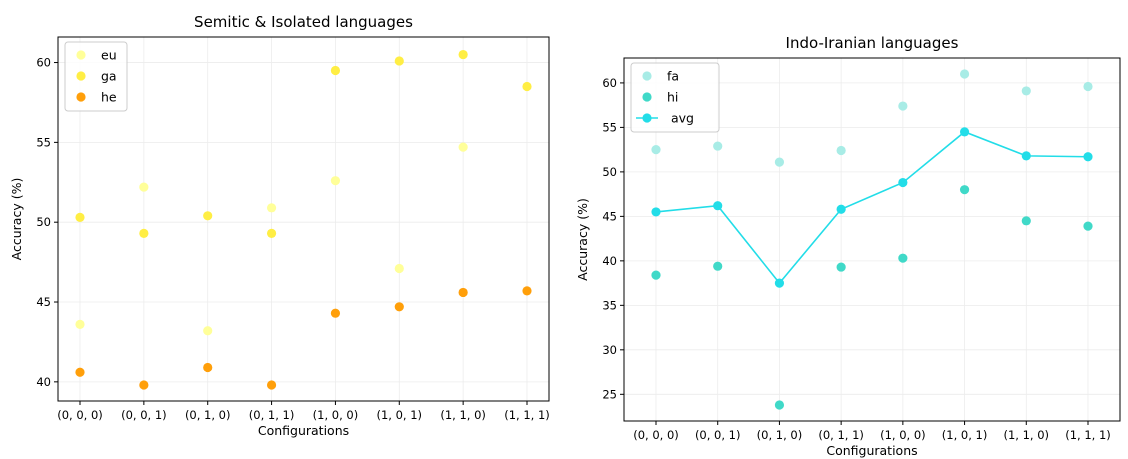 The image size is (1128, 459). Describe the element at coordinates (672, 97) in the screenshot. I see `legend-label-hi: hi` at that location.